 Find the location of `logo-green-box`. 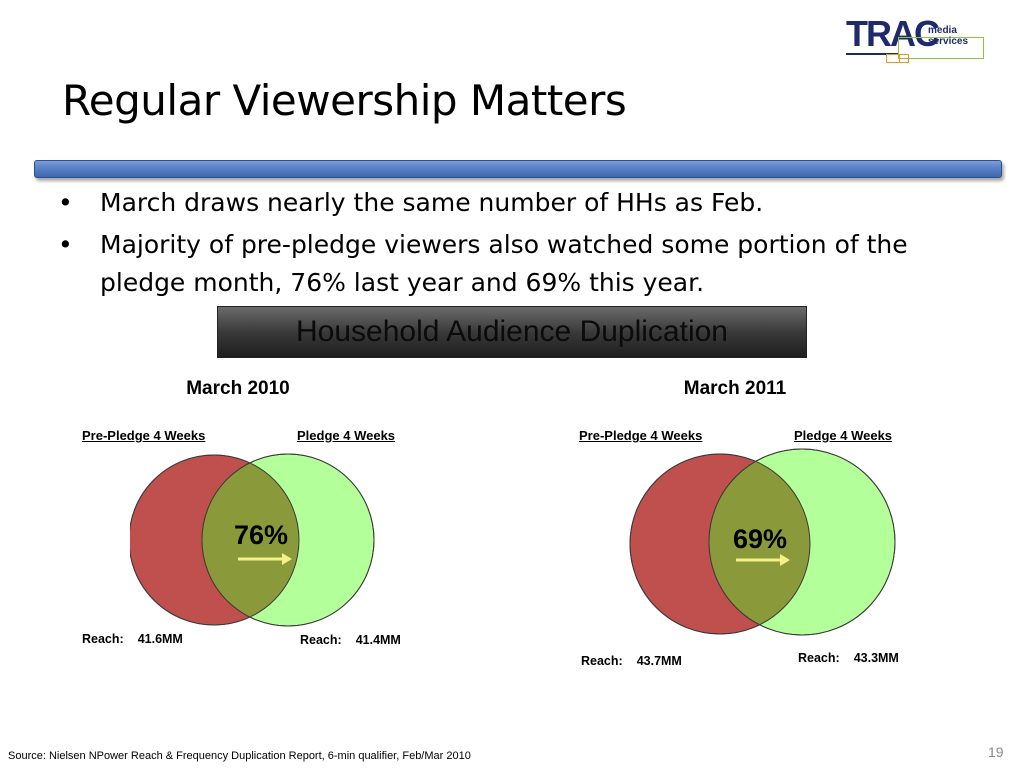

logo-green-box is located at coordinates (941, 48).